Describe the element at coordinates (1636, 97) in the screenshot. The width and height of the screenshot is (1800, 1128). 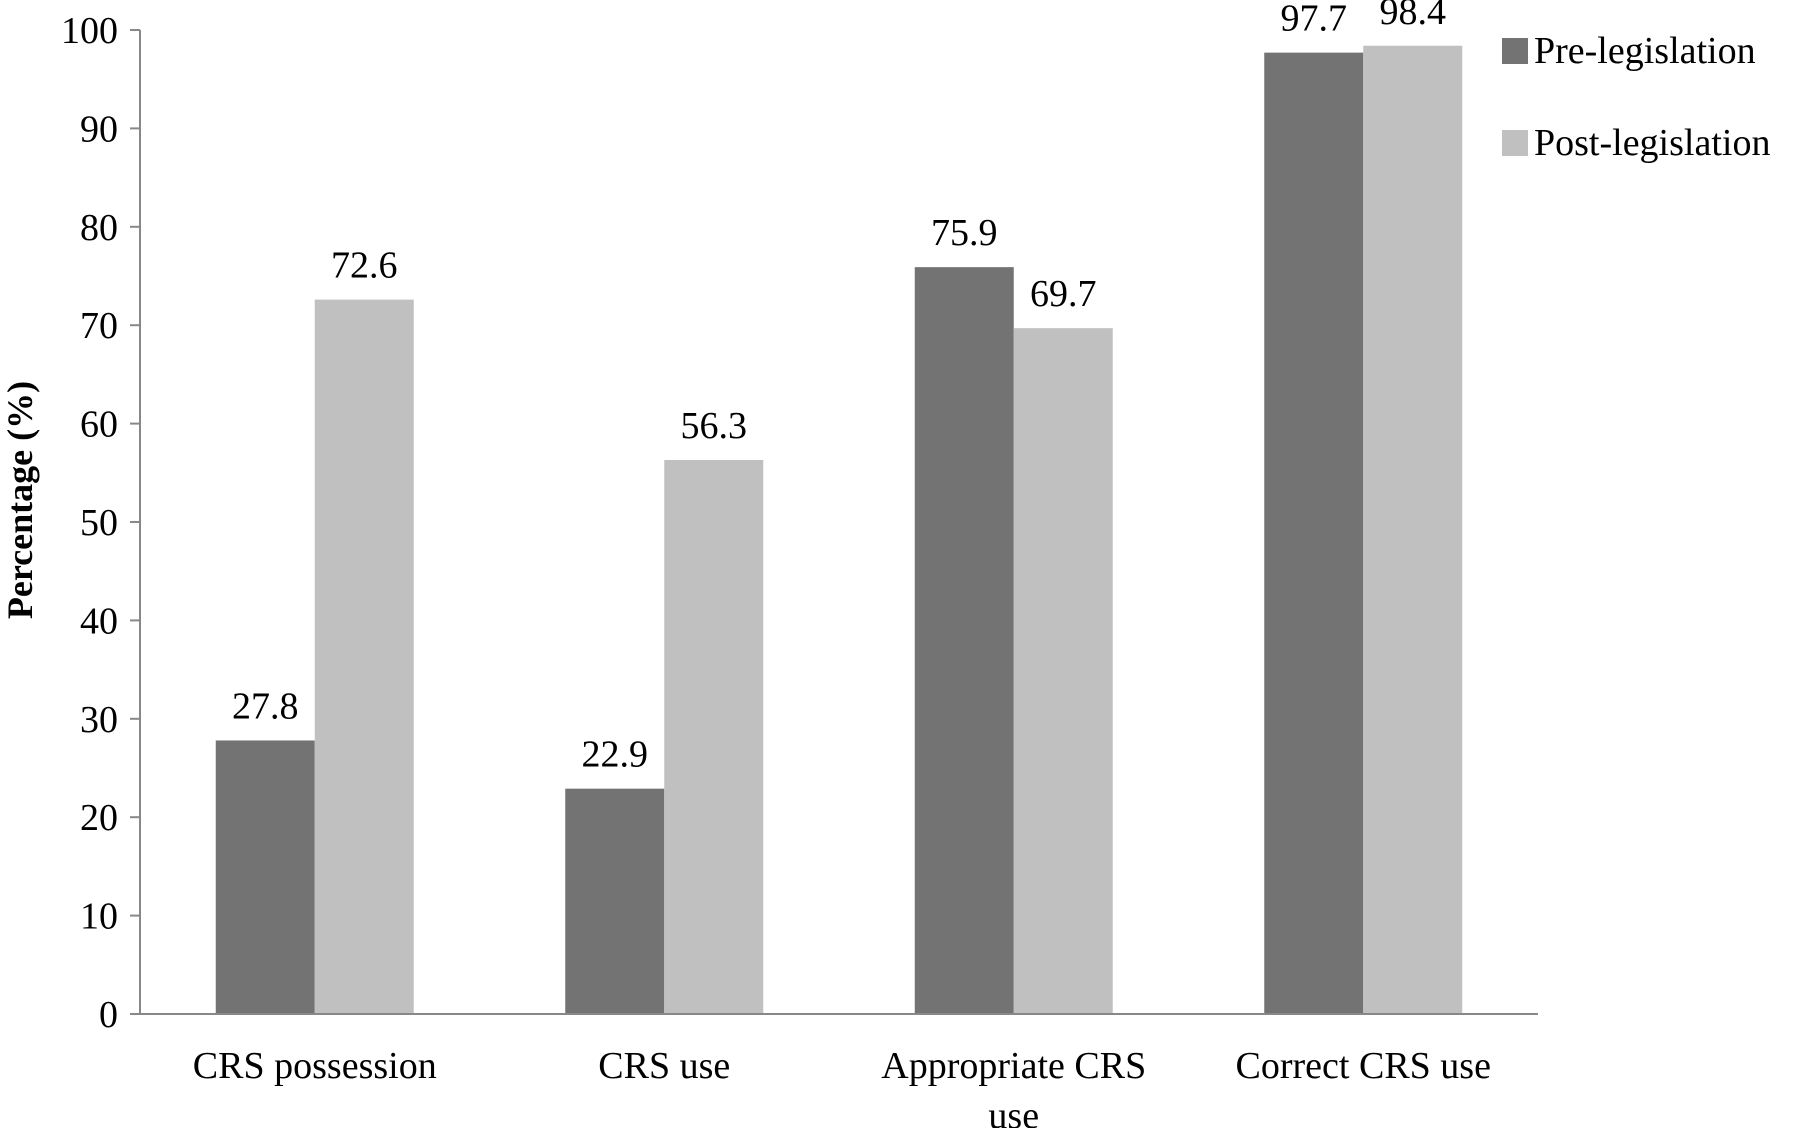
I see `legend: Pre-legislation Post-legislation` at that location.